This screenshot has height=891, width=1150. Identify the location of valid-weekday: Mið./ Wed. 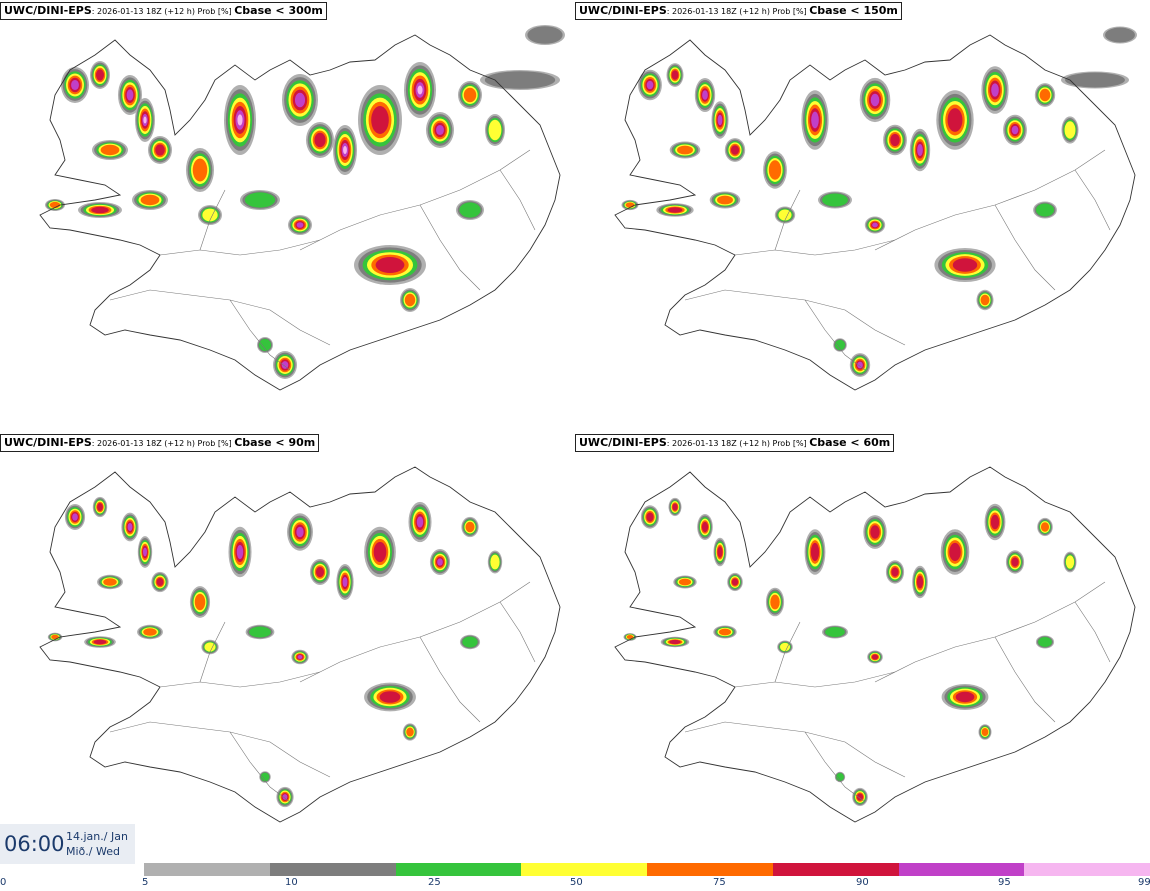
(93, 851).